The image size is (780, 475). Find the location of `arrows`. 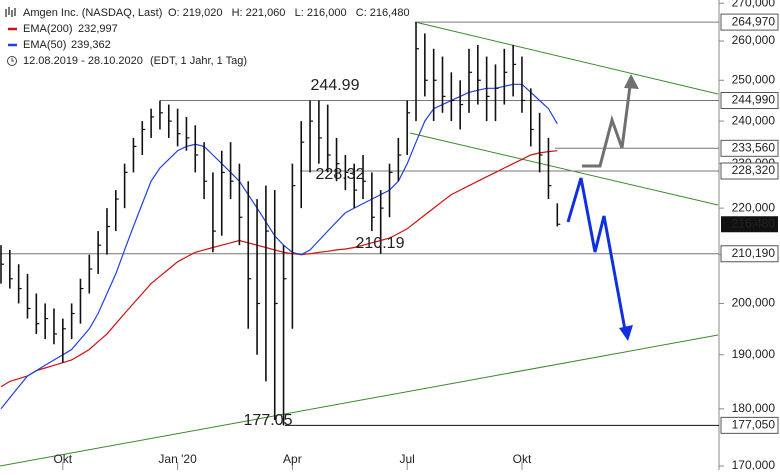

arrows is located at coordinates (602, 207).